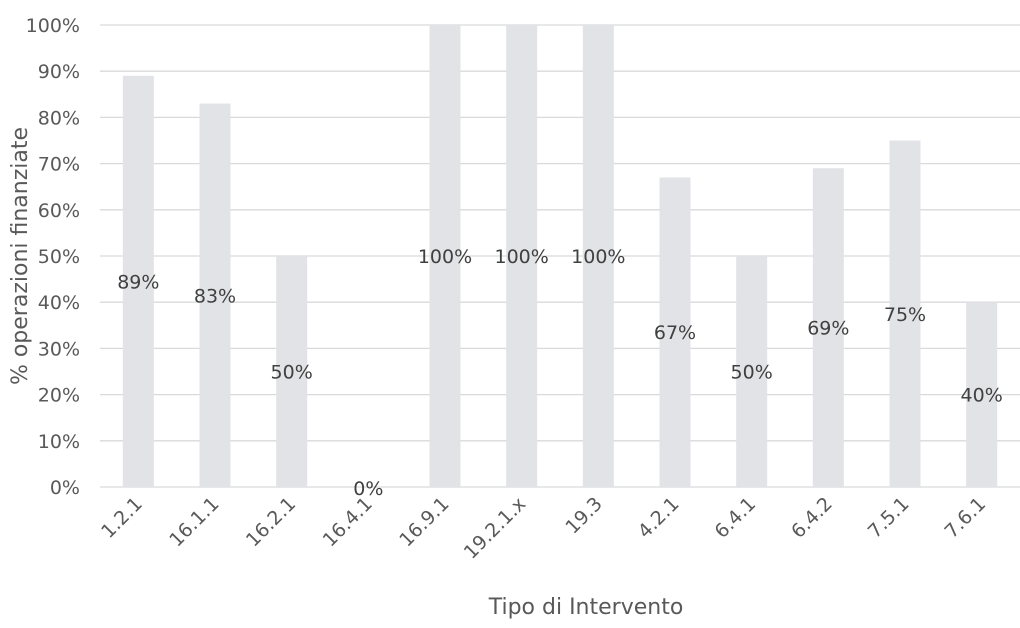 This screenshot has height=628, width=1020. What do you see at coordinates (965, 518) in the screenshot?
I see `x-tick-label: 7.6.1` at bounding box center [965, 518].